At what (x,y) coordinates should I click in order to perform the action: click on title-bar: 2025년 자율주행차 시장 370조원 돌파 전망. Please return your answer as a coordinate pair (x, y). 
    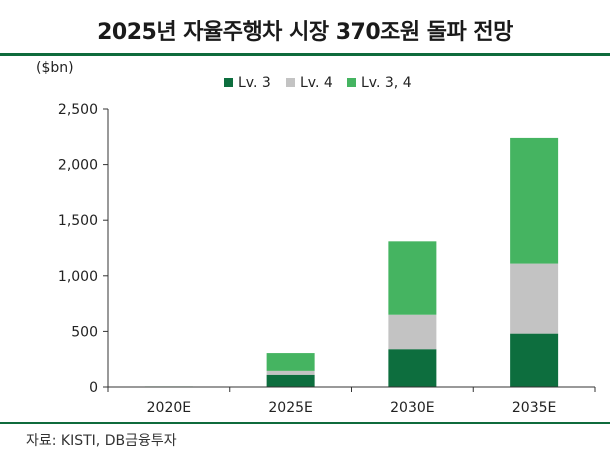
    Looking at the image, I should click on (305, 28).